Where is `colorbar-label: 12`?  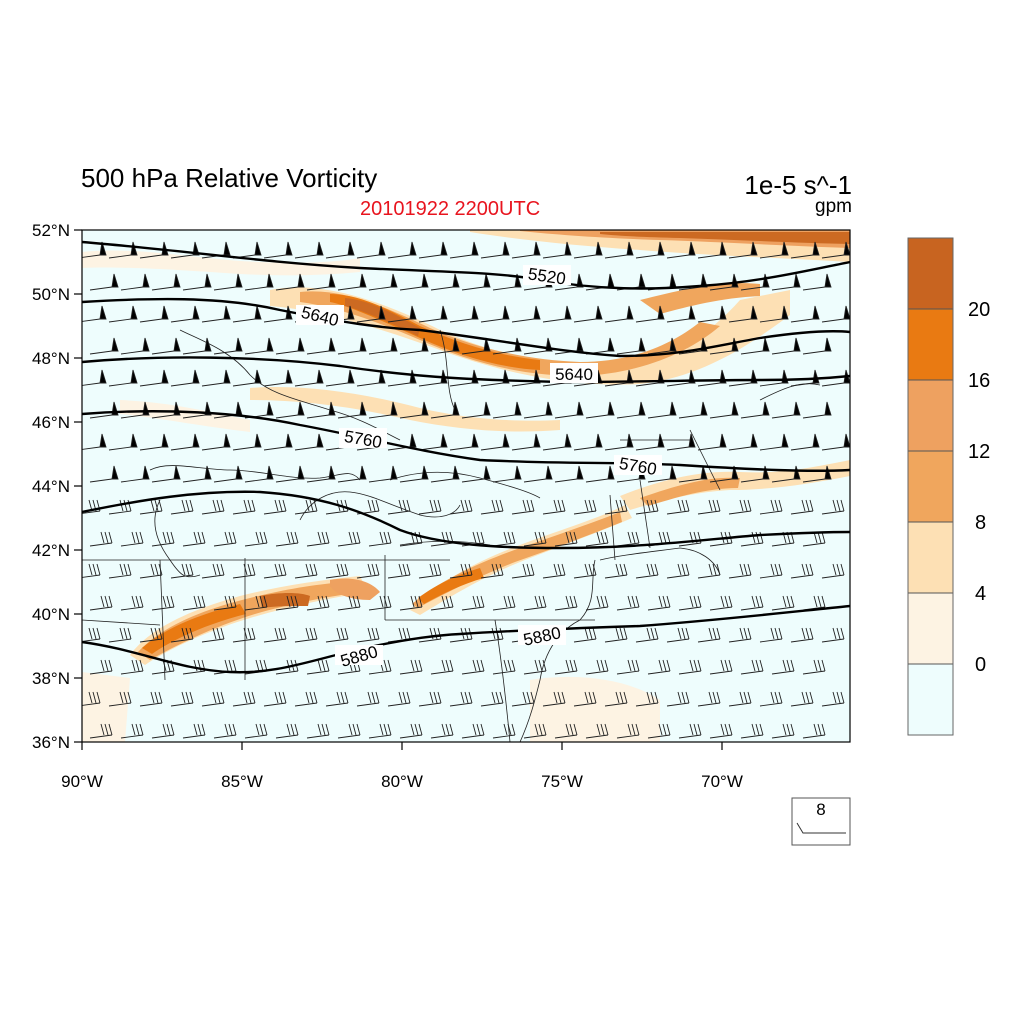 colorbar-label: 12 is located at coordinates (979, 452).